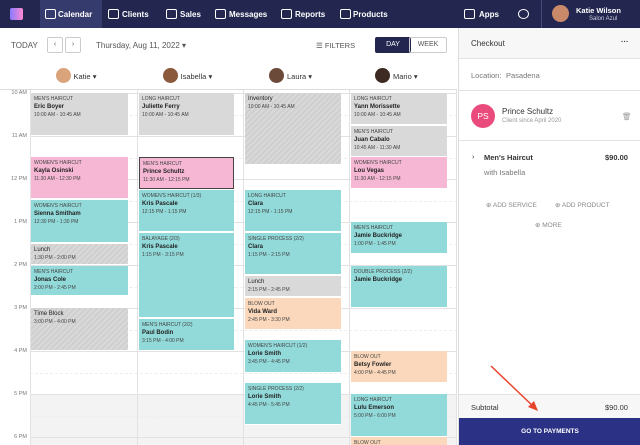 The height and width of the screenshot is (445, 640). I want to click on service: MEN'S HAIRCUT (2/2), so click(167, 325).